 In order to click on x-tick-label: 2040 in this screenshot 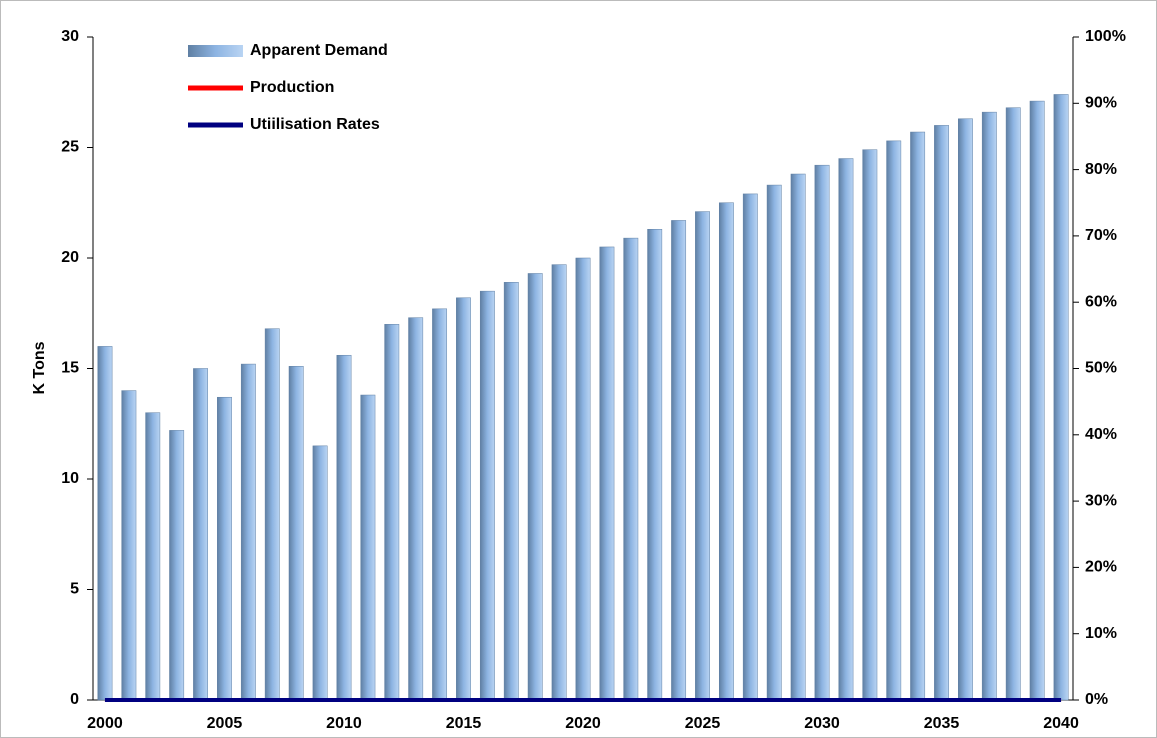, I will do `click(1061, 723)`.